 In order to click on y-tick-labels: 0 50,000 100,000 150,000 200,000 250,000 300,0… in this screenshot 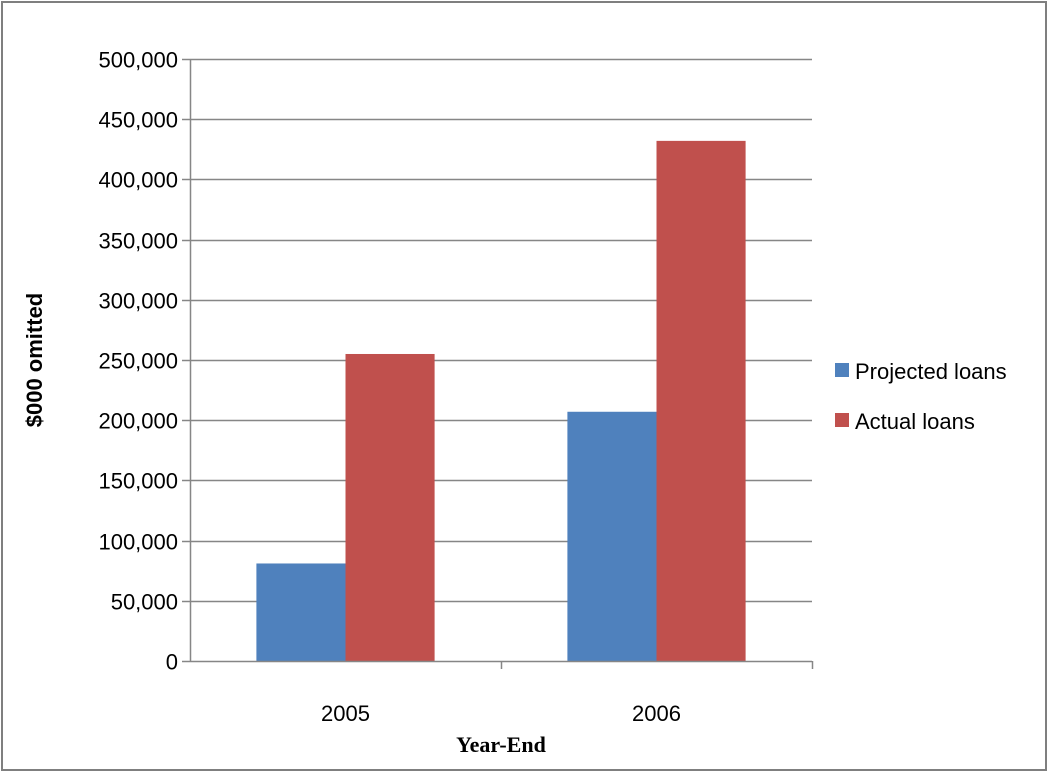, I will do `click(138, 361)`.